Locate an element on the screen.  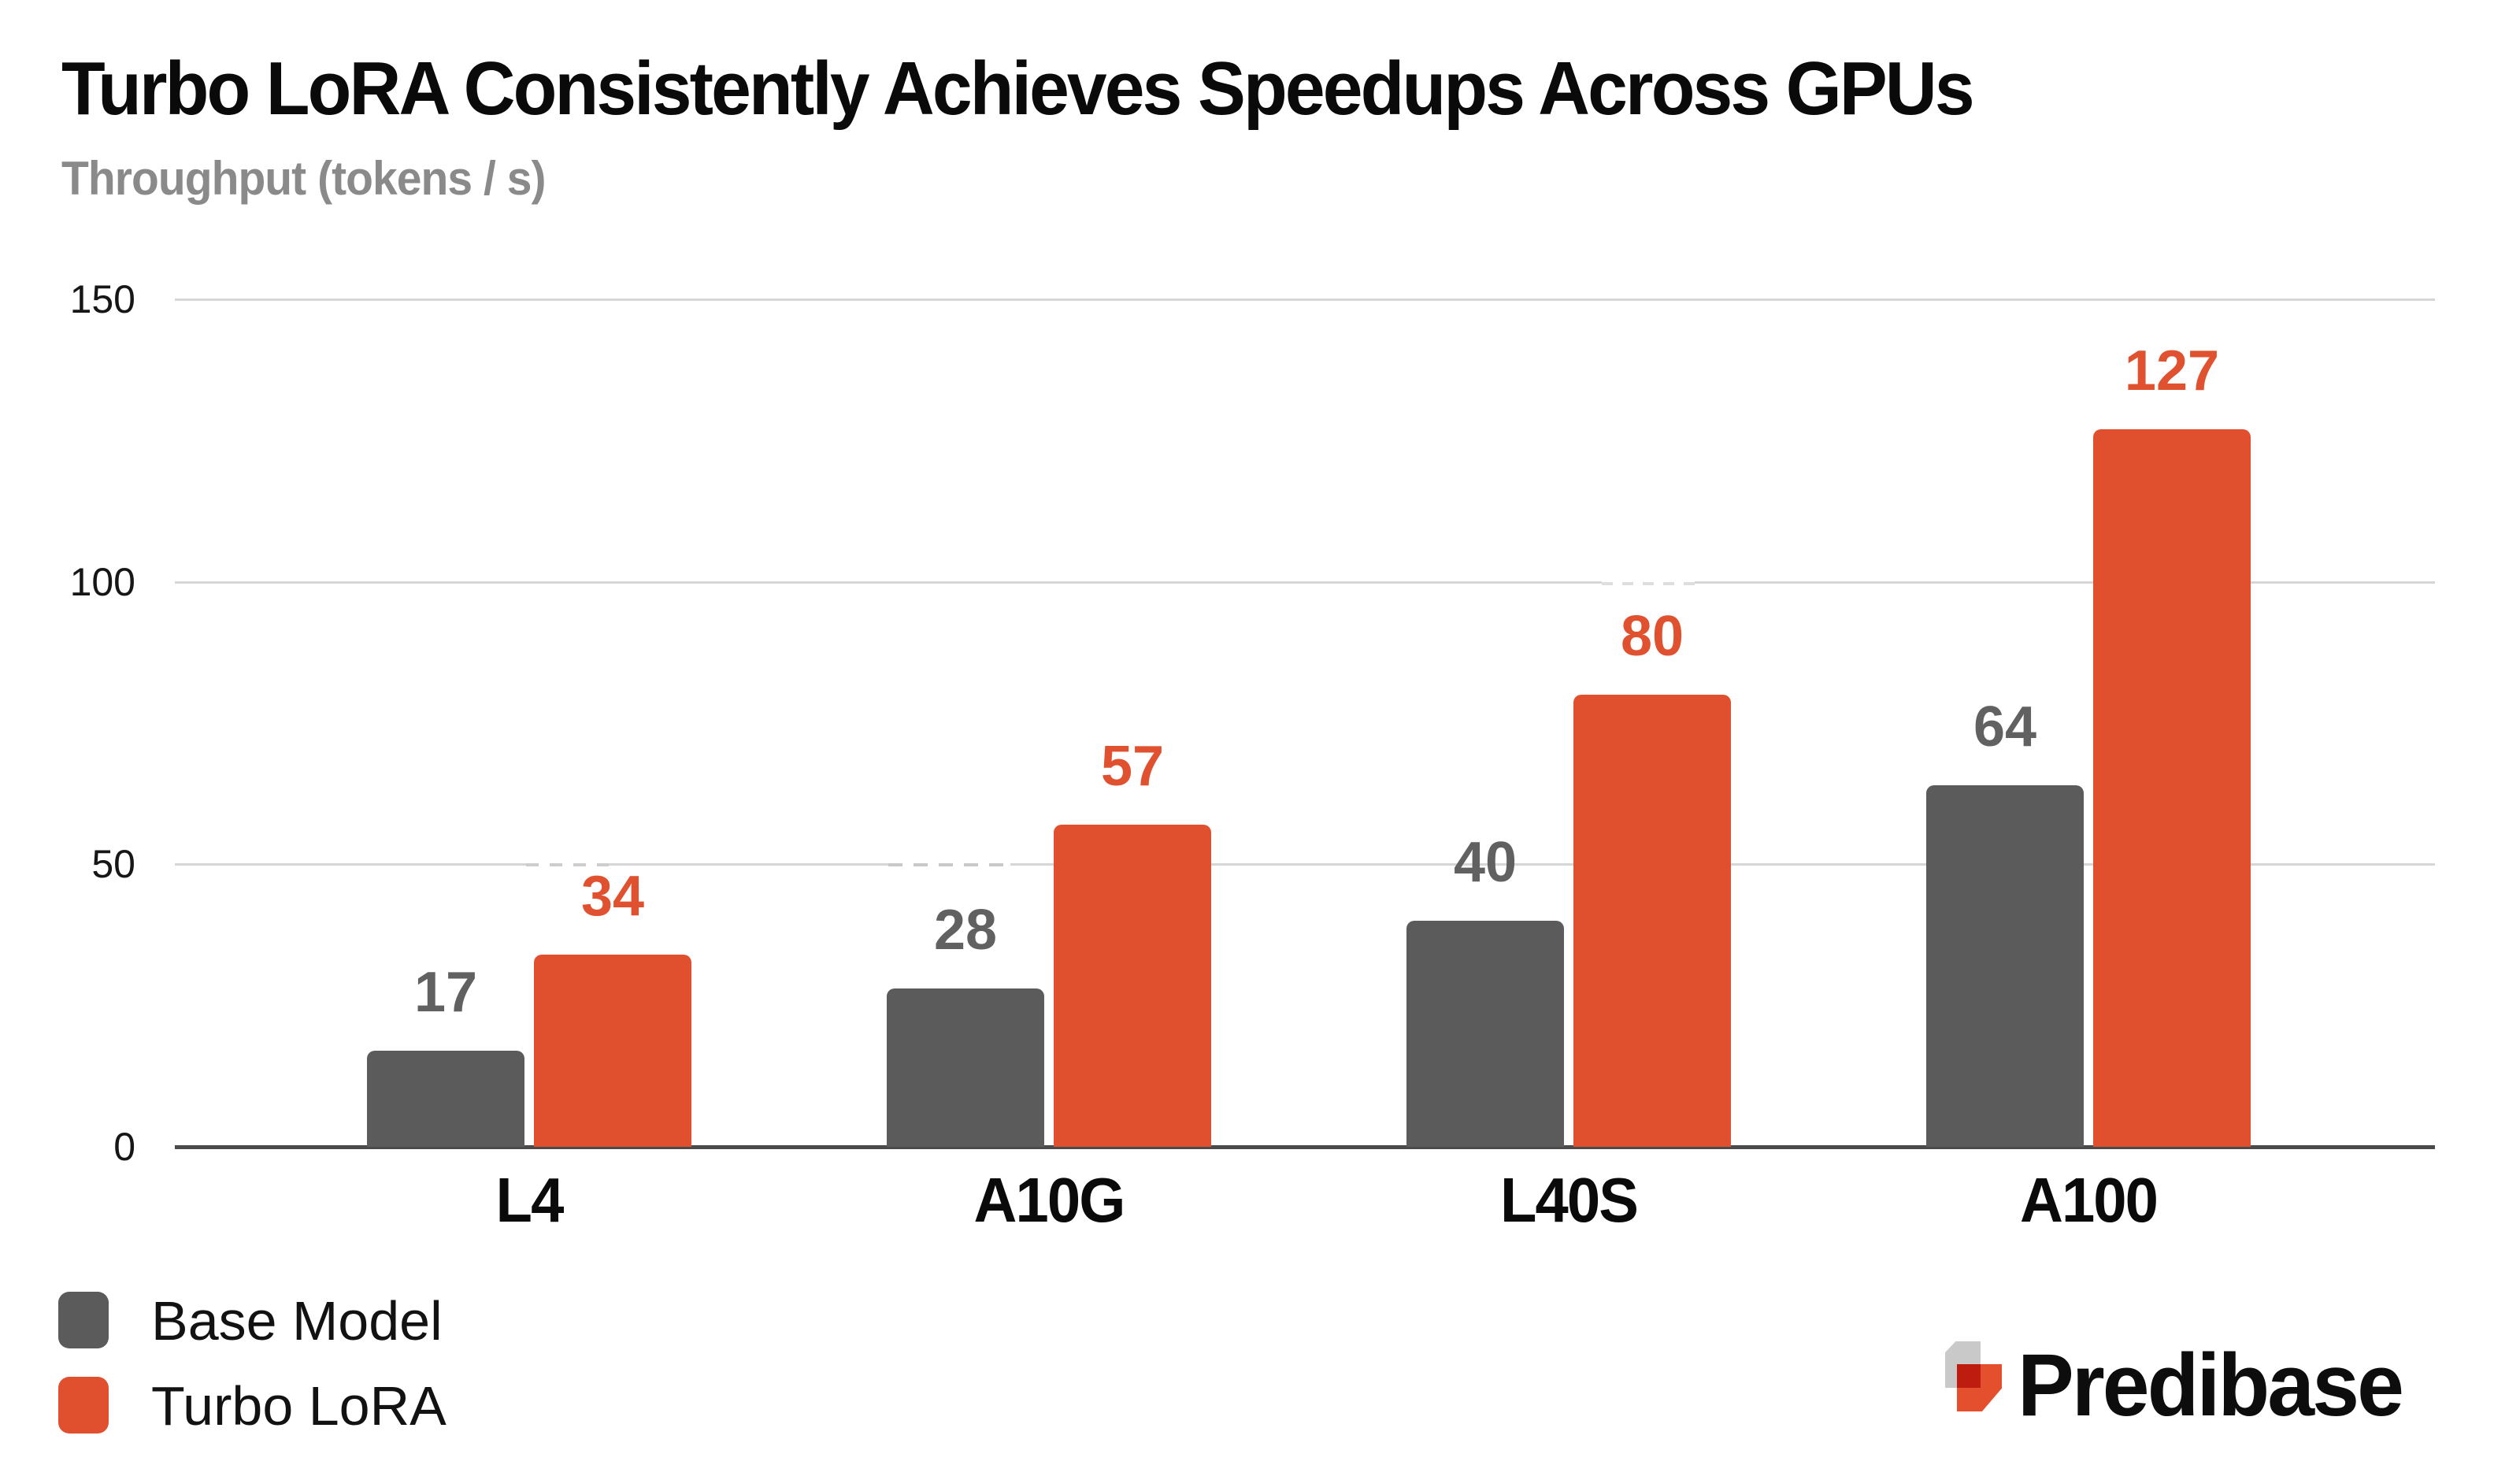
value-label-base-model-l4: 17 is located at coordinates (445, 992).